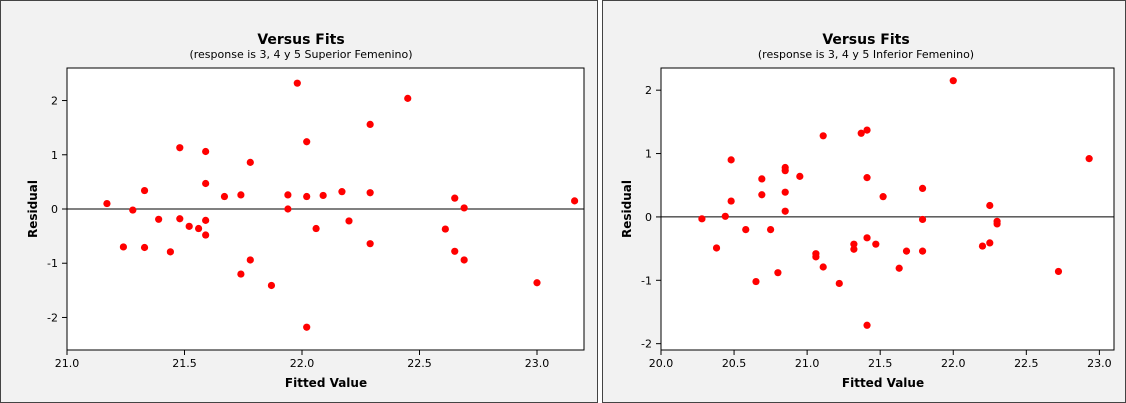 The image size is (1126, 403). What do you see at coordinates (300, 54) in the screenshot?
I see `chart-subtitle: (response is 3, 4 y 5 Superior Femenino)` at bounding box center [300, 54].